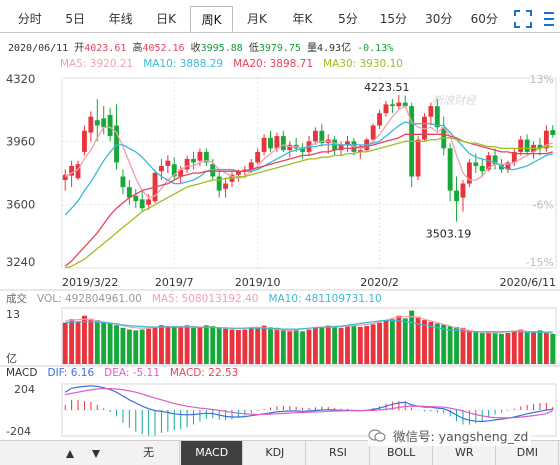 This screenshot has height=465, width=560. I want to click on wechat-icon, so click(378, 436).